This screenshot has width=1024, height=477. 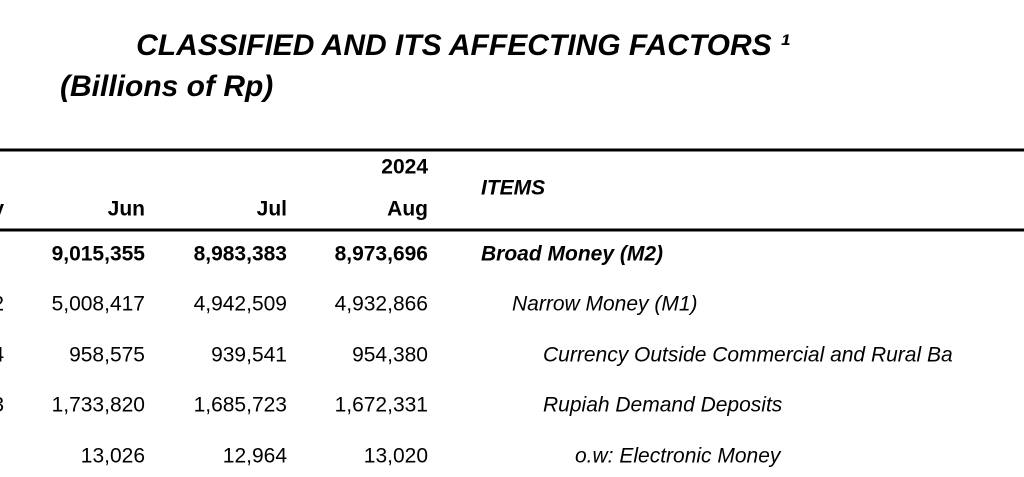 What do you see at coordinates (396, 456) in the screenshot?
I see `value-cell: 13,020` at bounding box center [396, 456].